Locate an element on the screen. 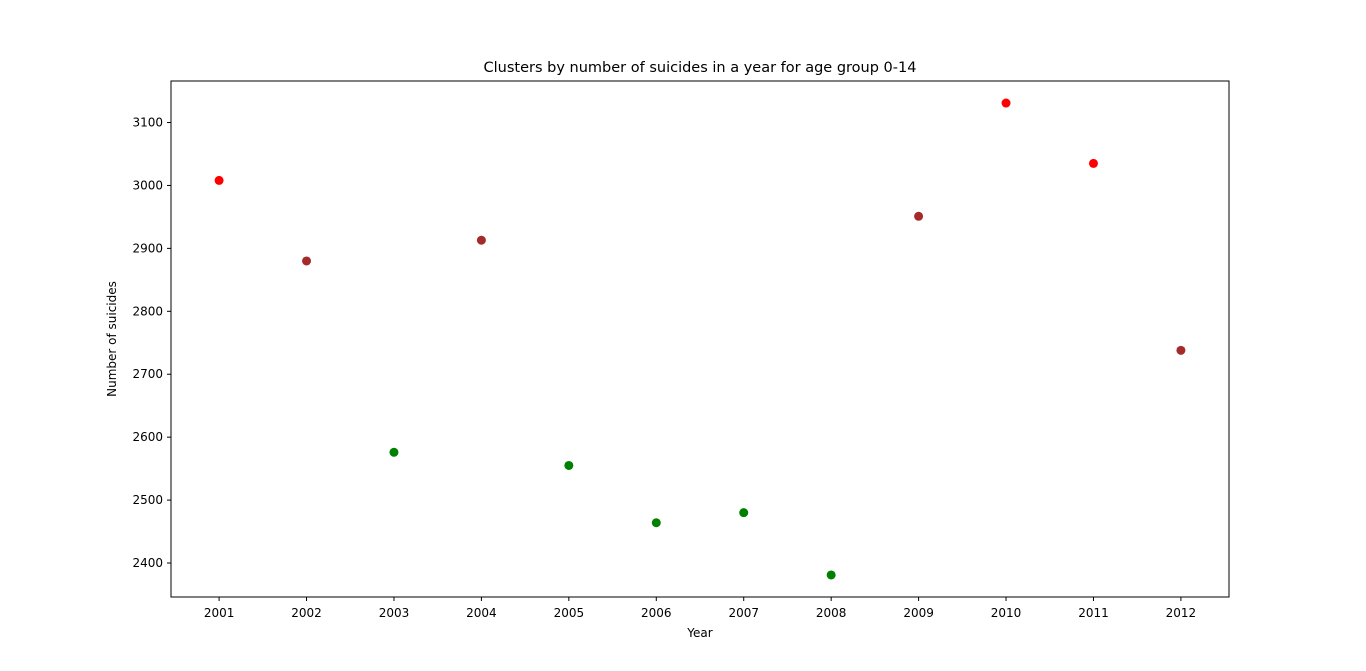 The width and height of the screenshot is (1366, 671). x-tick-label: 2011 is located at coordinates (1093, 613).